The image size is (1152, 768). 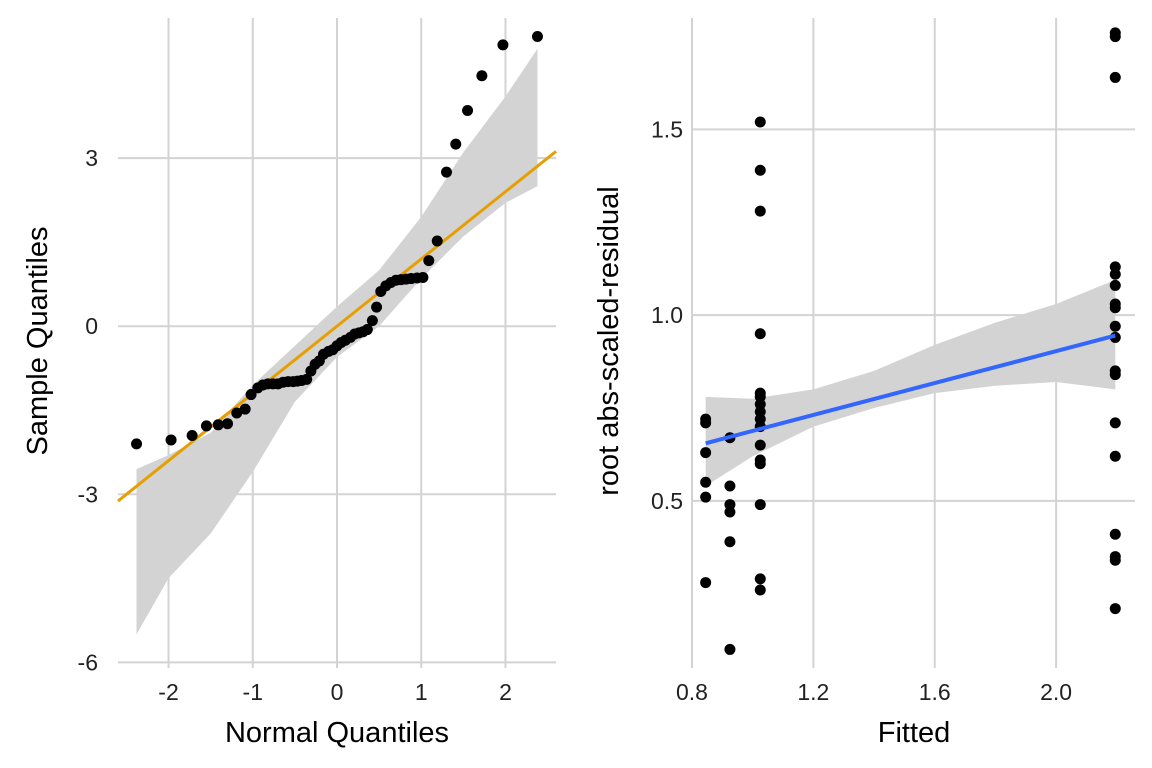 I want to click on x-tick-label: -1, so click(x=253, y=692).